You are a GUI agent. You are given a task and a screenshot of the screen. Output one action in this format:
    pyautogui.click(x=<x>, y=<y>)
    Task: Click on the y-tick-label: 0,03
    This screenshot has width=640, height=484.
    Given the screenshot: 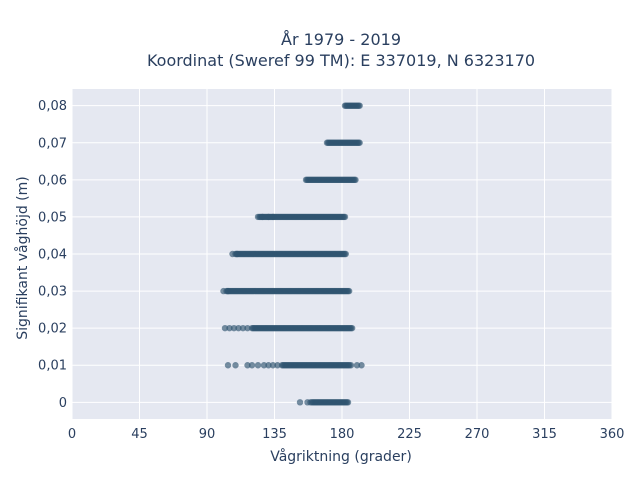 What is the action you would take?
    pyautogui.click(x=52, y=292)
    